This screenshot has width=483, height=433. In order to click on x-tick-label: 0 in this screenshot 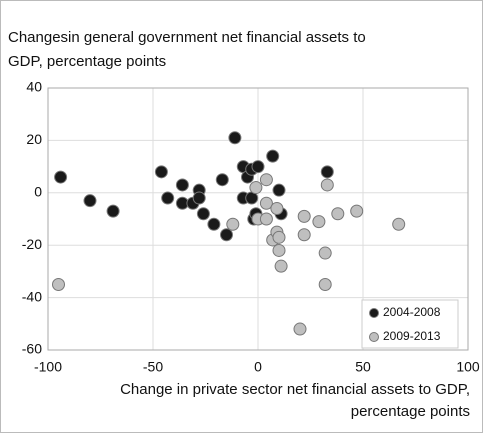, I will do `click(258, 367)`.